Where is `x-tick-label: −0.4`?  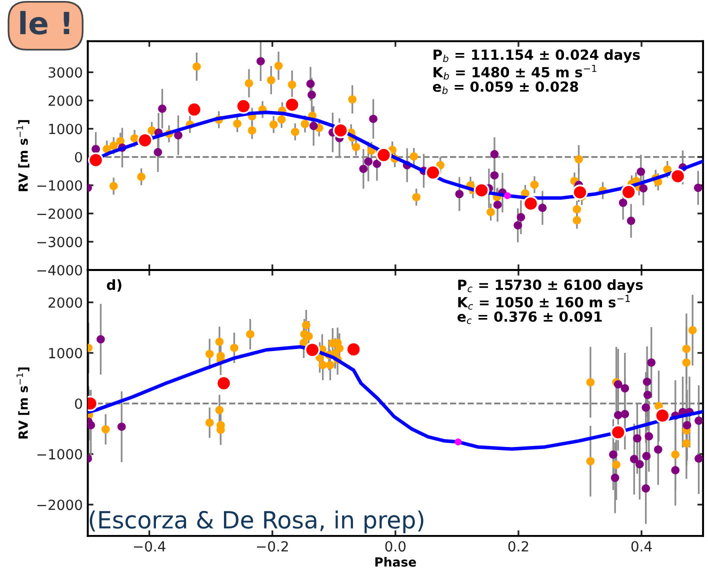 x-tick-label: −0.4 is located at coordinates (150, 546).